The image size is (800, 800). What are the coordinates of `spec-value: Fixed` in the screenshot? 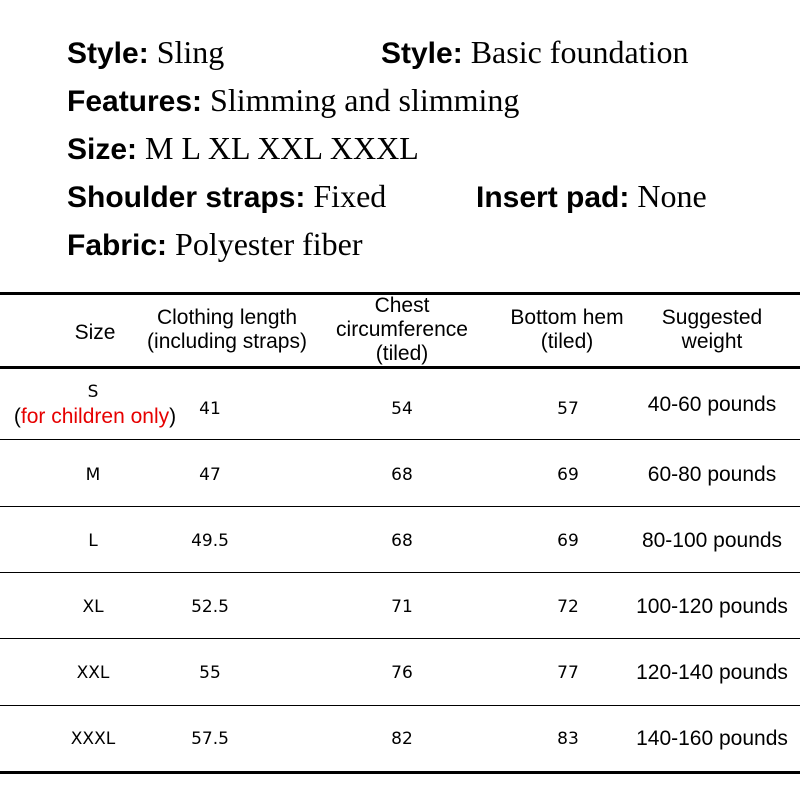 It's located at (350, 196).